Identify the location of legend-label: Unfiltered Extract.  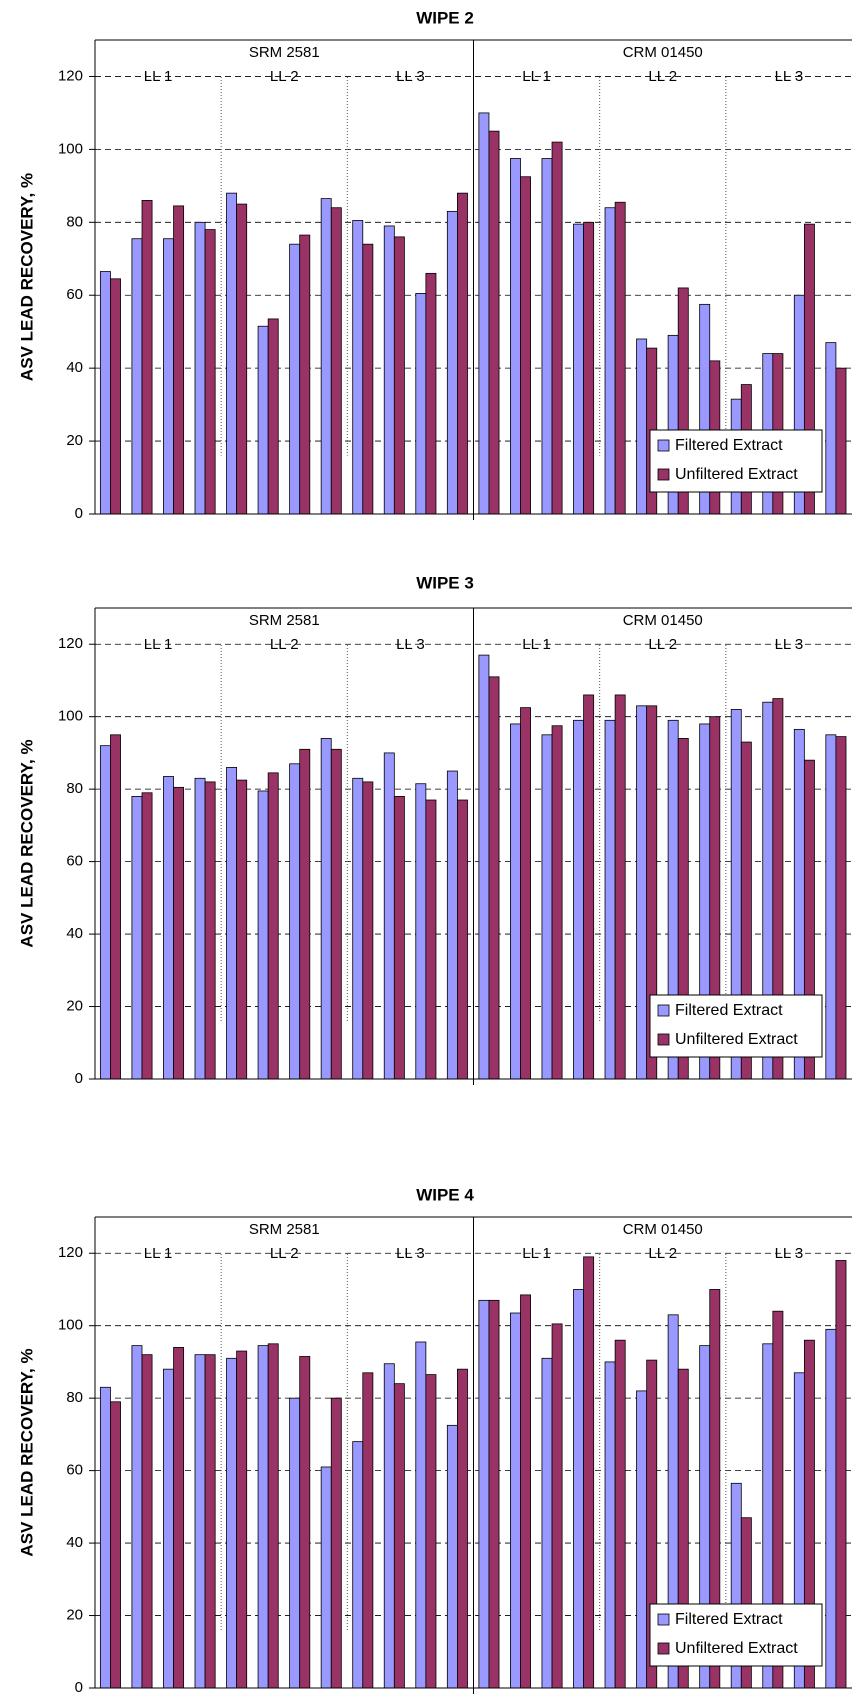
(736, 474).